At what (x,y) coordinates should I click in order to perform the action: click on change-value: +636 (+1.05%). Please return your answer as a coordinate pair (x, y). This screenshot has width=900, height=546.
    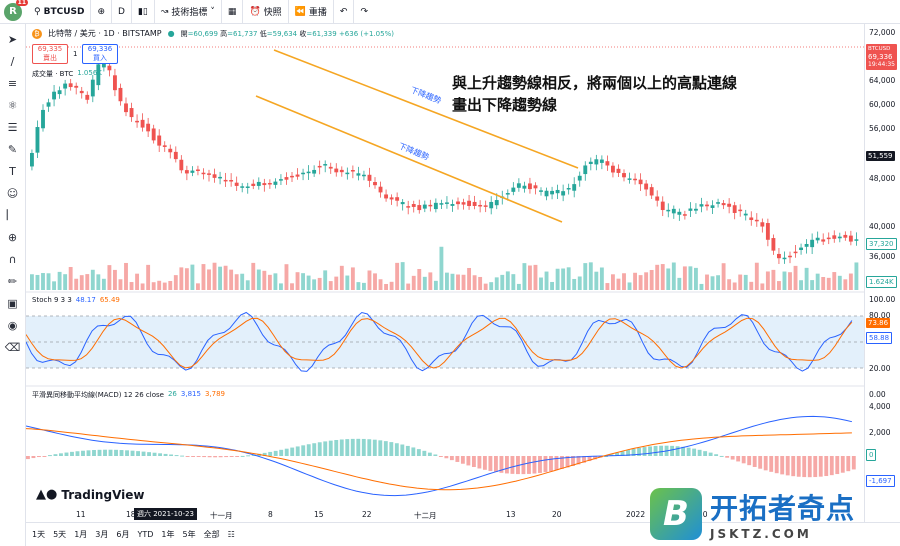
    Looking at the image, I should click on (366, 33).